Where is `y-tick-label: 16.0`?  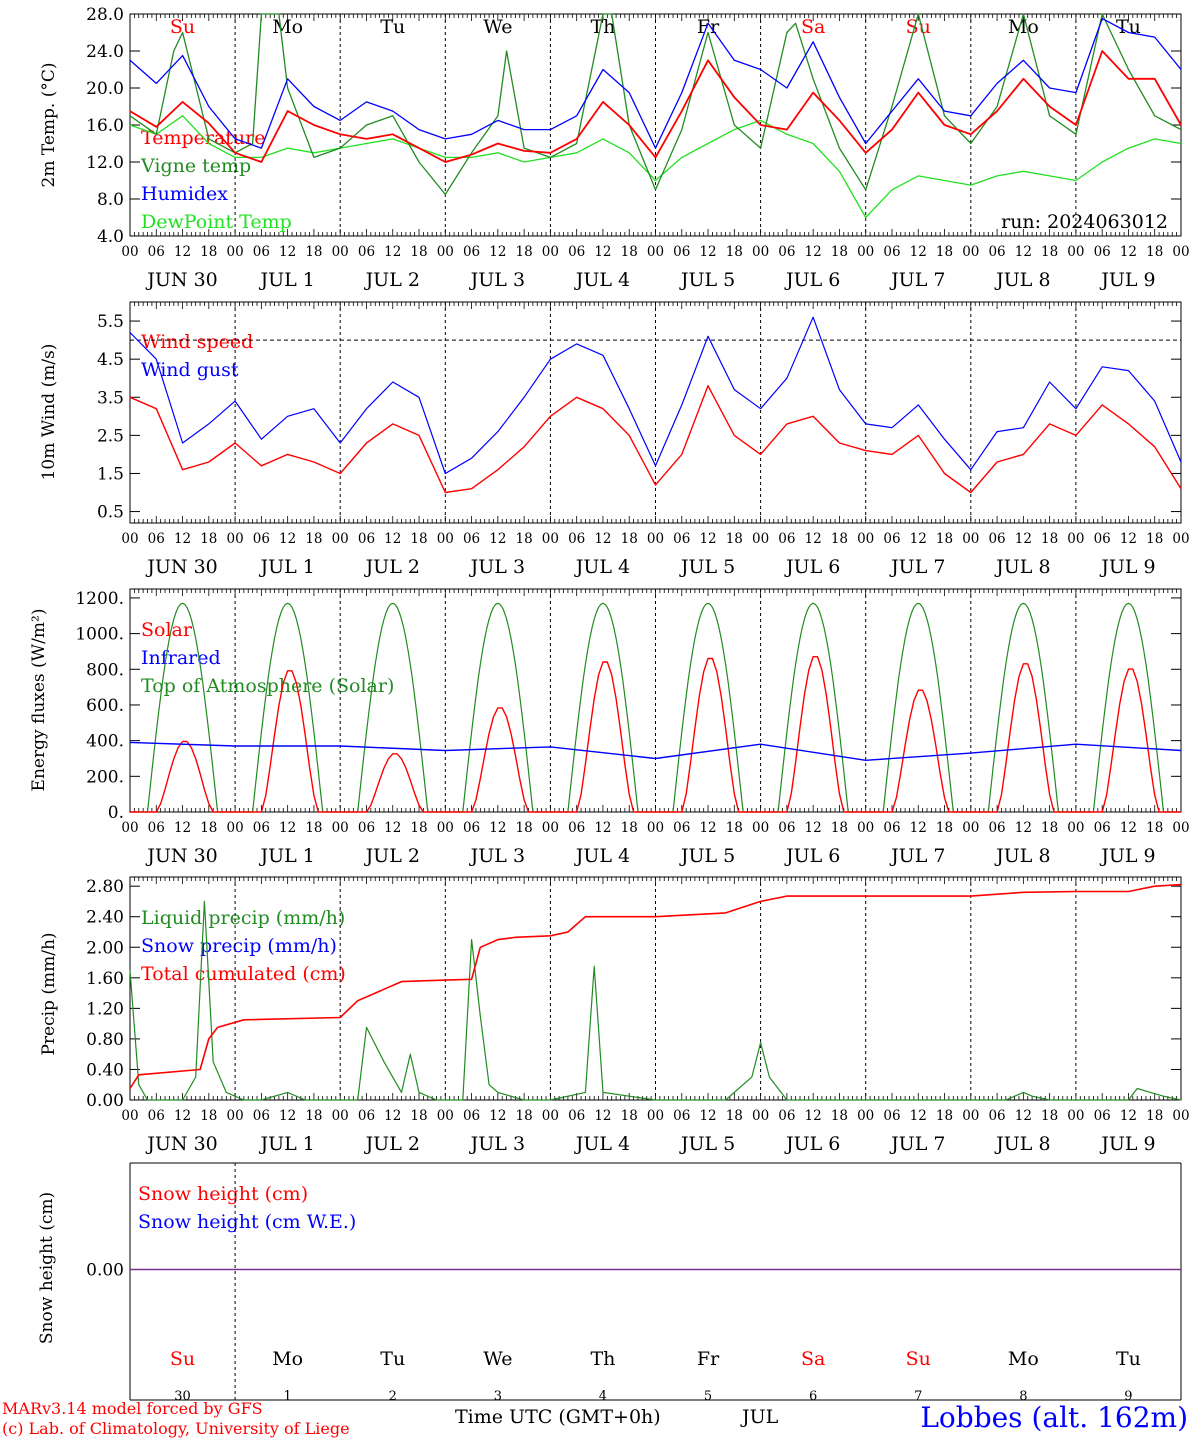
y-tick-label: 16.0 is located at coordinates (105, 126).